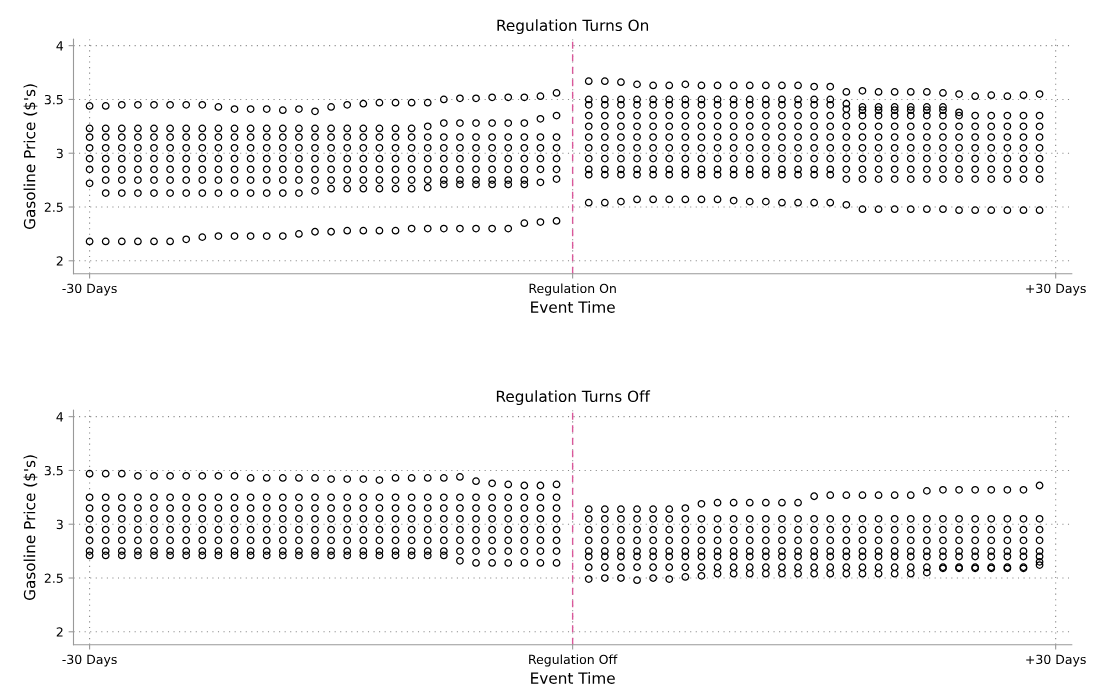 This screenshot has height=700, width=1097. What do you see at coordinates (573, 27) in the screenshot?
I see `chart-title: Regulation Turns On` at bounding box center [573, 27].